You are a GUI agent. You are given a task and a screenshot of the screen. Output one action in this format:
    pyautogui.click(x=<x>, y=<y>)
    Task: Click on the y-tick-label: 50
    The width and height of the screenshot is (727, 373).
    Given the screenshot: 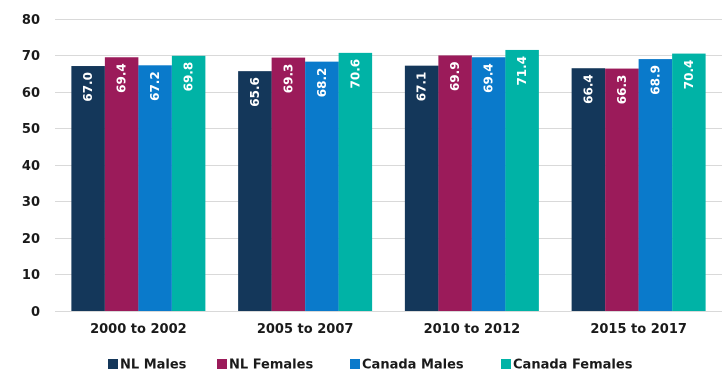 What is the action you would take?
    pyautogui.click(x=31, y=129)
    